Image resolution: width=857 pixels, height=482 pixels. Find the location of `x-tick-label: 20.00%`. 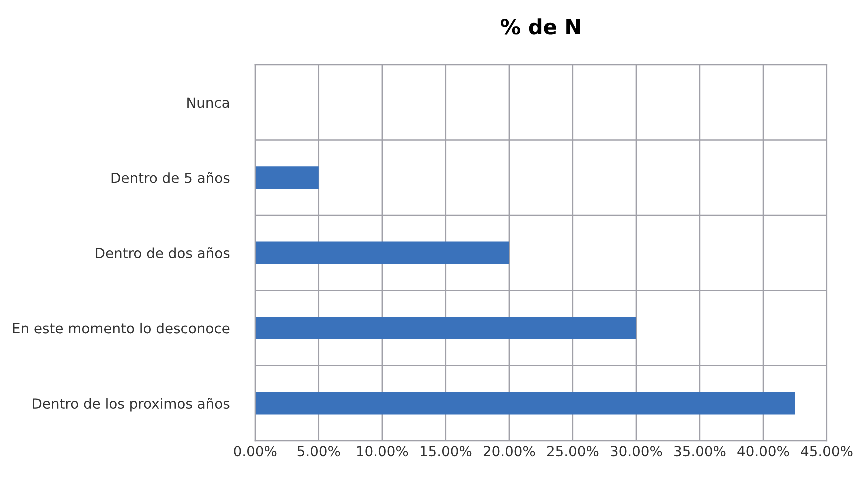

x-tick-label: 20.00% is located at coordinates (510, 451).